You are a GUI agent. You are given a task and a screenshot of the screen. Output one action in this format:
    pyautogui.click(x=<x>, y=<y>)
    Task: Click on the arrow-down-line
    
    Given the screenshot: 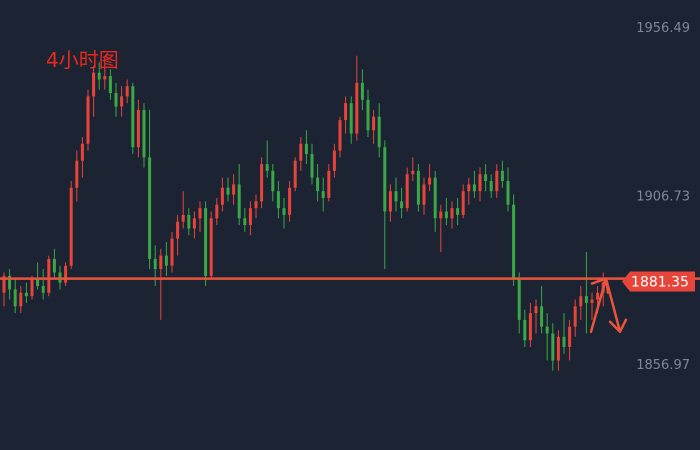 What is the action you would take?
    pyautogui.click(x=613, y=305)
    